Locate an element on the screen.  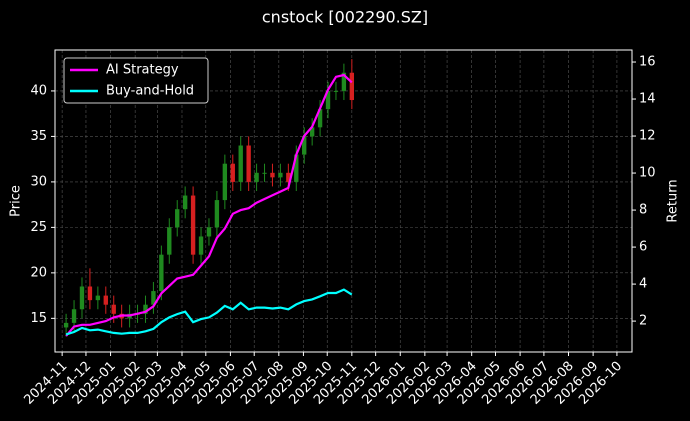
y-tick-label: 20 is located at coordinates (38, 272).